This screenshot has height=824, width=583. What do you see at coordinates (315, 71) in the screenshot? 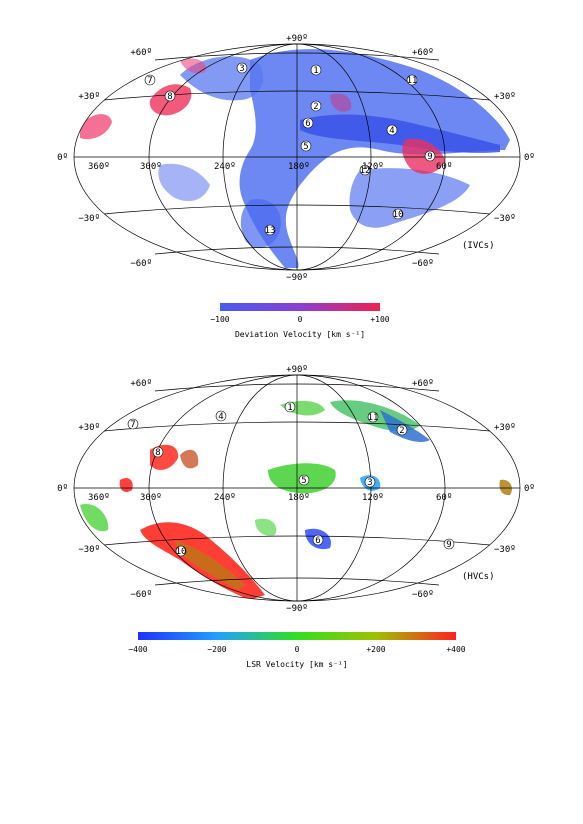
I see `cloud-number: 1` at bounding box center [315, 71].